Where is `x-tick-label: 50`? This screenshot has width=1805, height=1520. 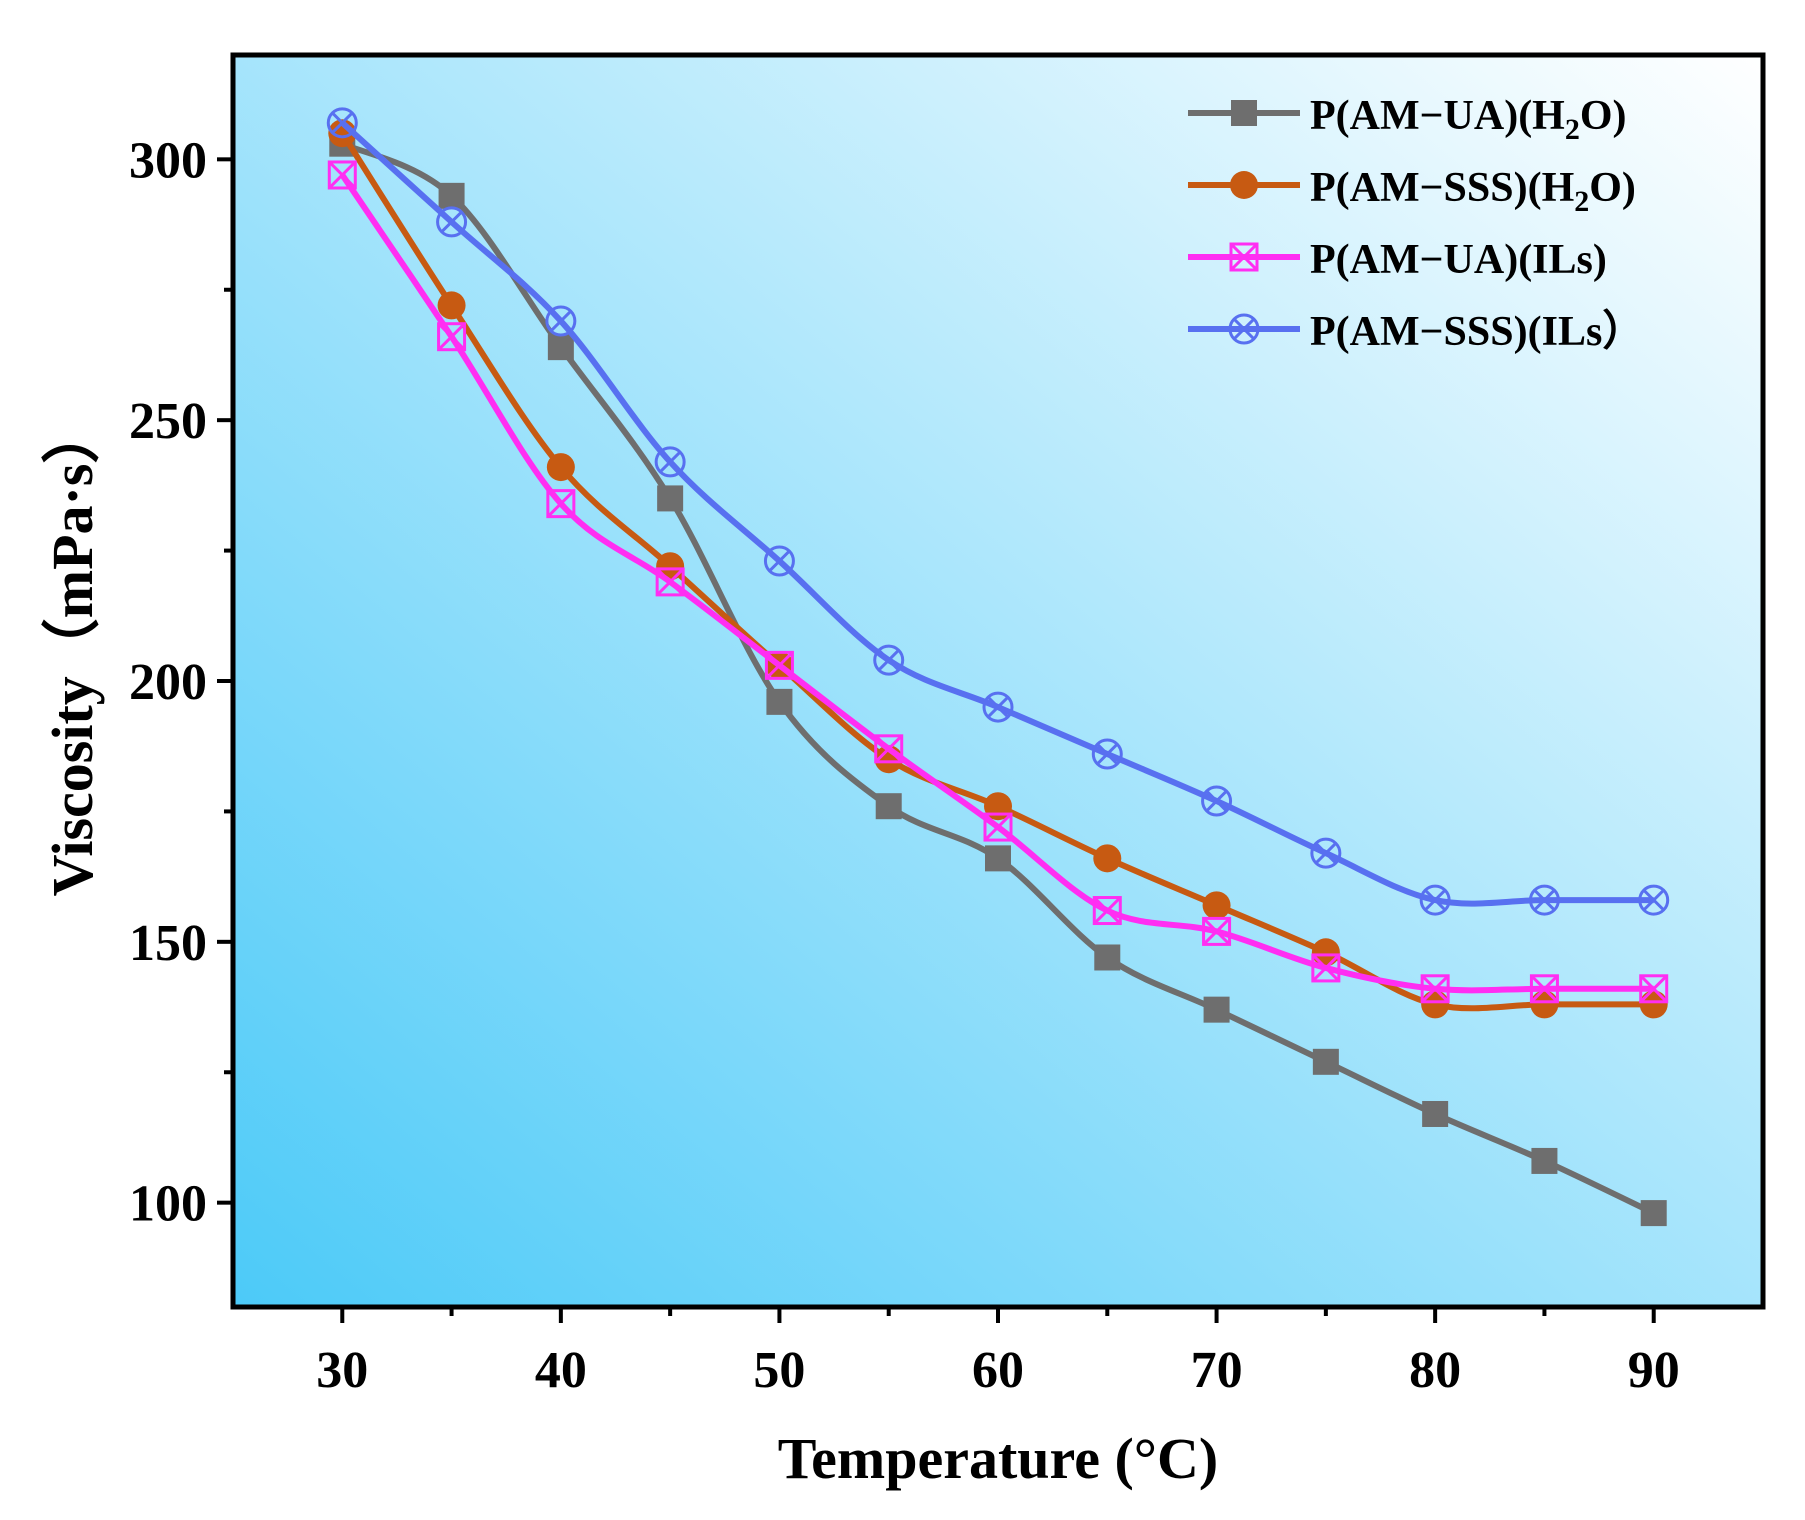 x-tick-label: 50 is located at coordinates (779, 1370).